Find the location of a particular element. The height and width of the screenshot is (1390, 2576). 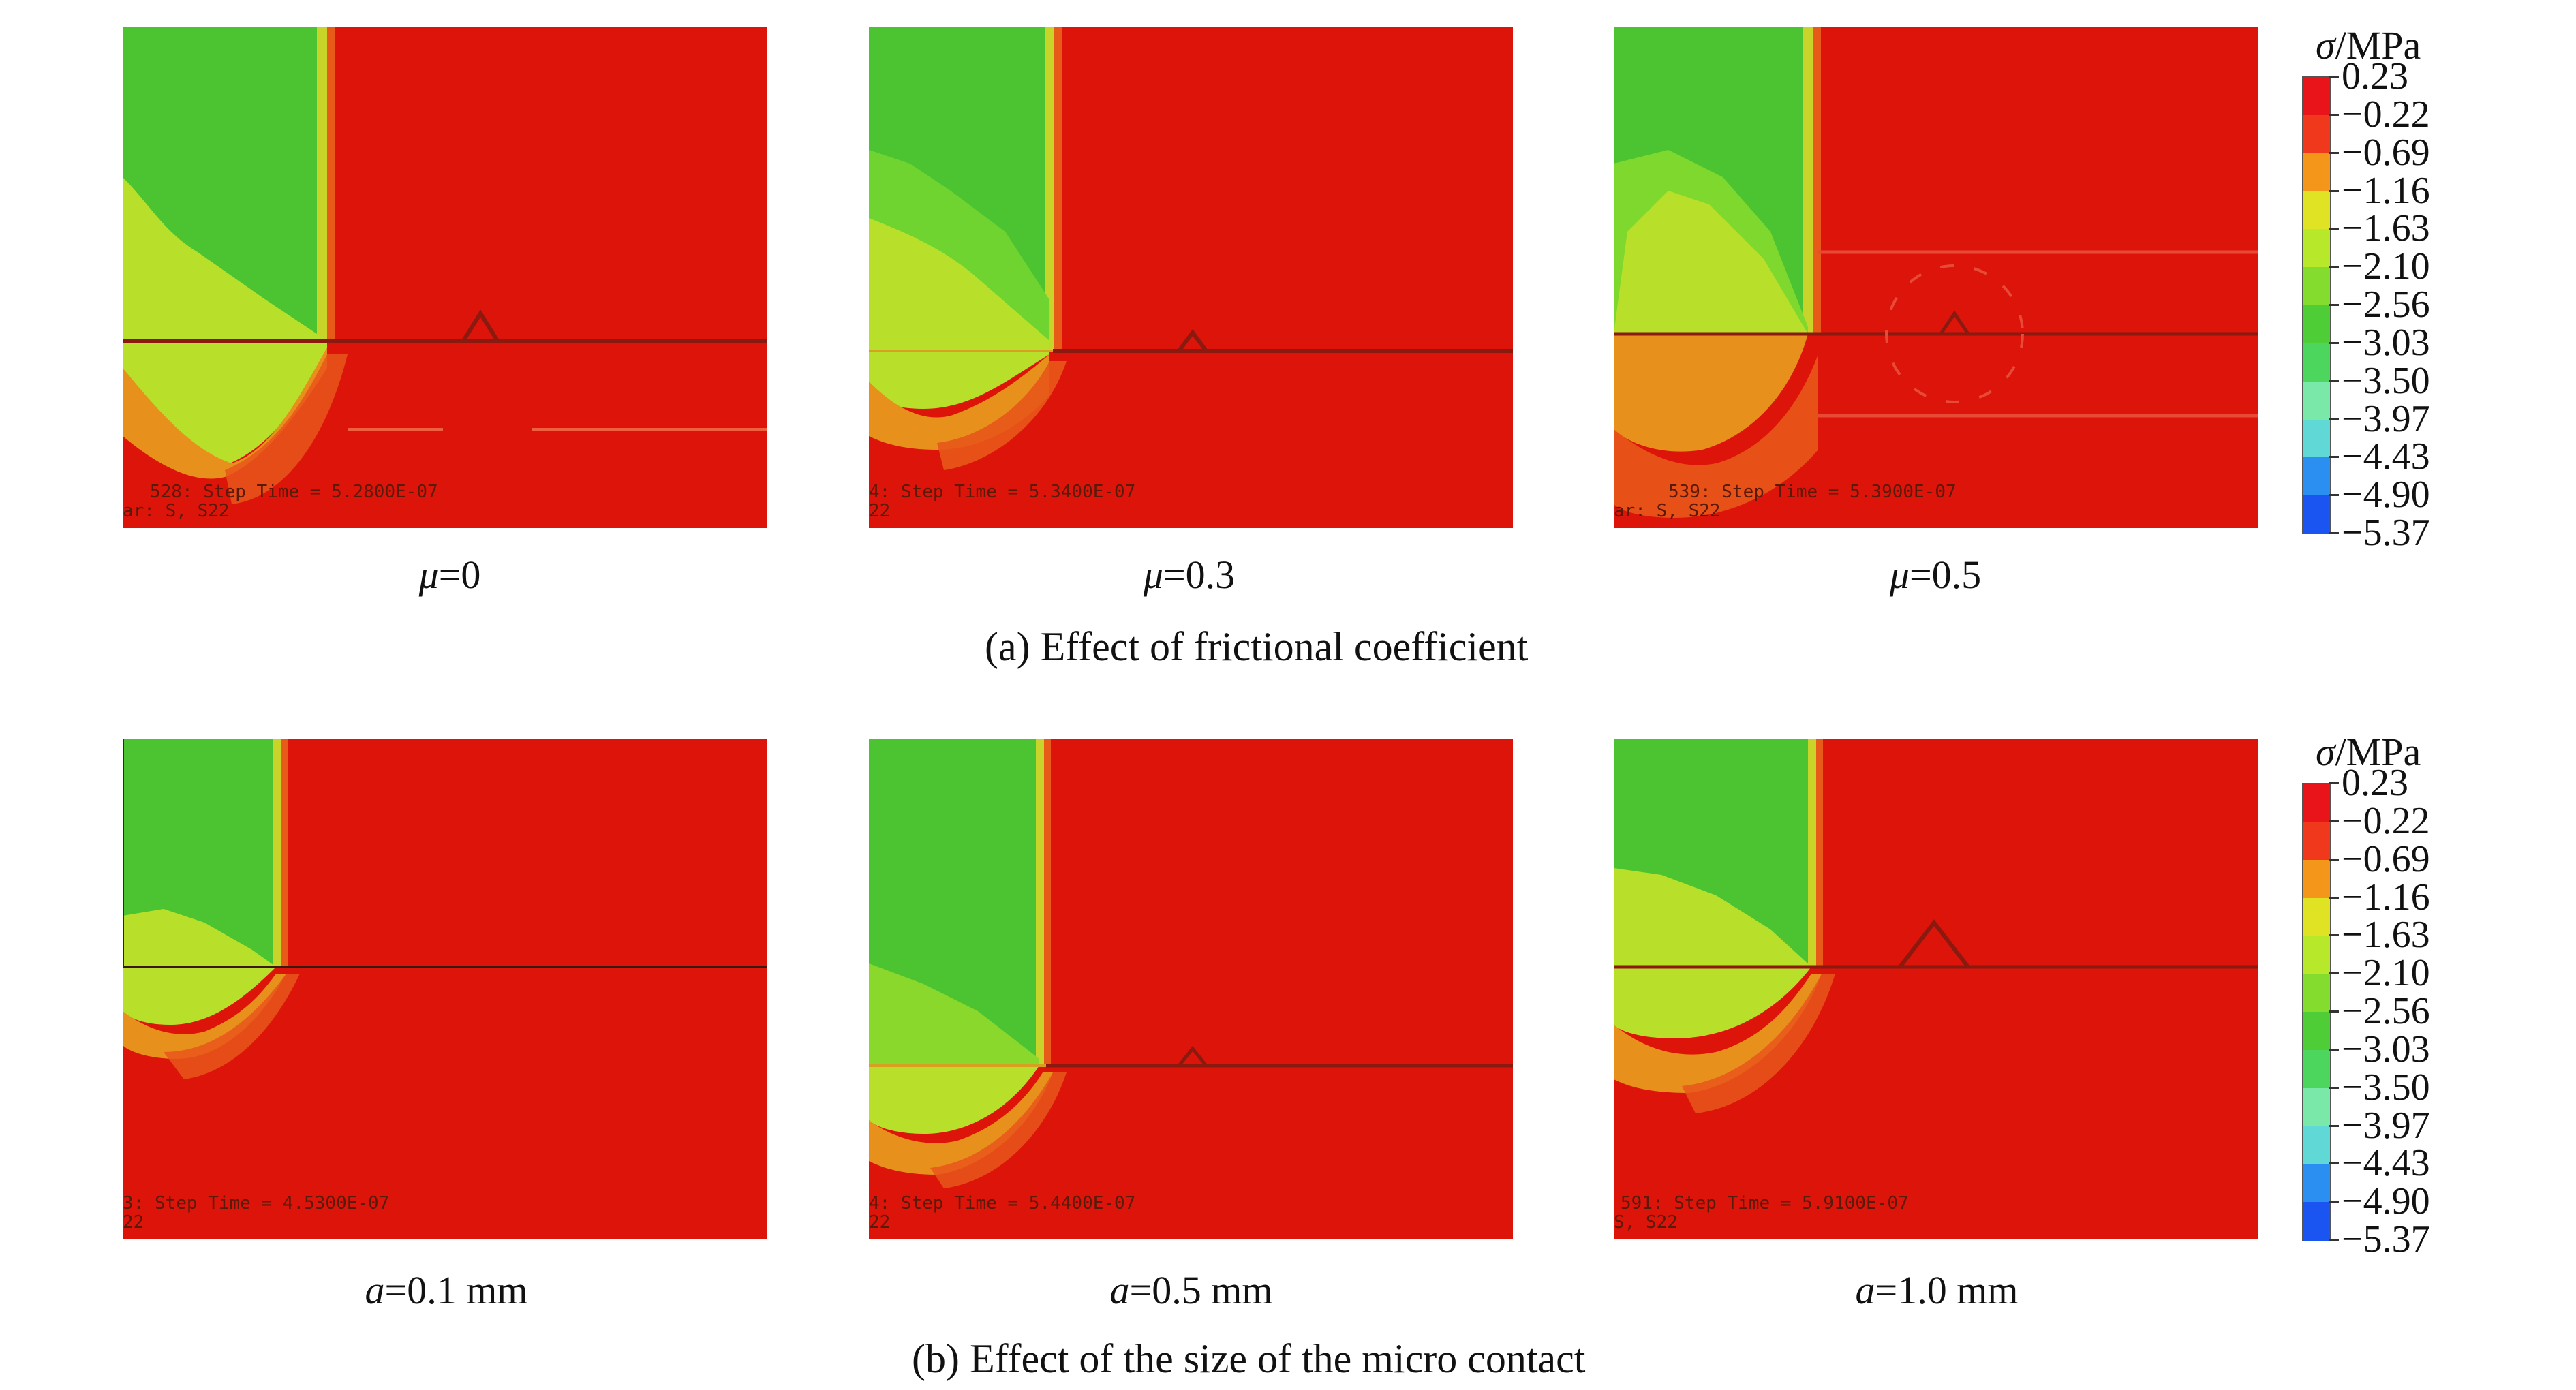

stress-field-mu-0.3: 4: Step Time = 5.3400E-07 22 is located at coordinates (1191, 277).